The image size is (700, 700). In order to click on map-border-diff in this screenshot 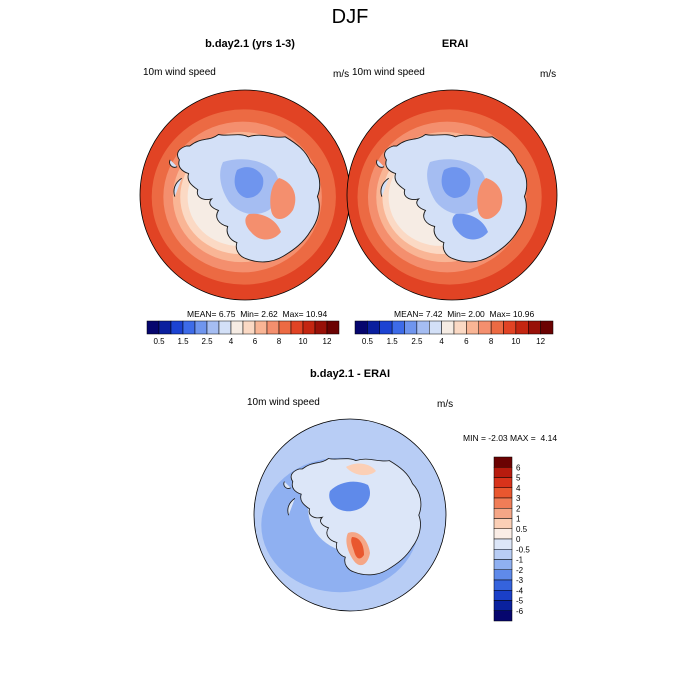, I will do `click(350, 515)`.